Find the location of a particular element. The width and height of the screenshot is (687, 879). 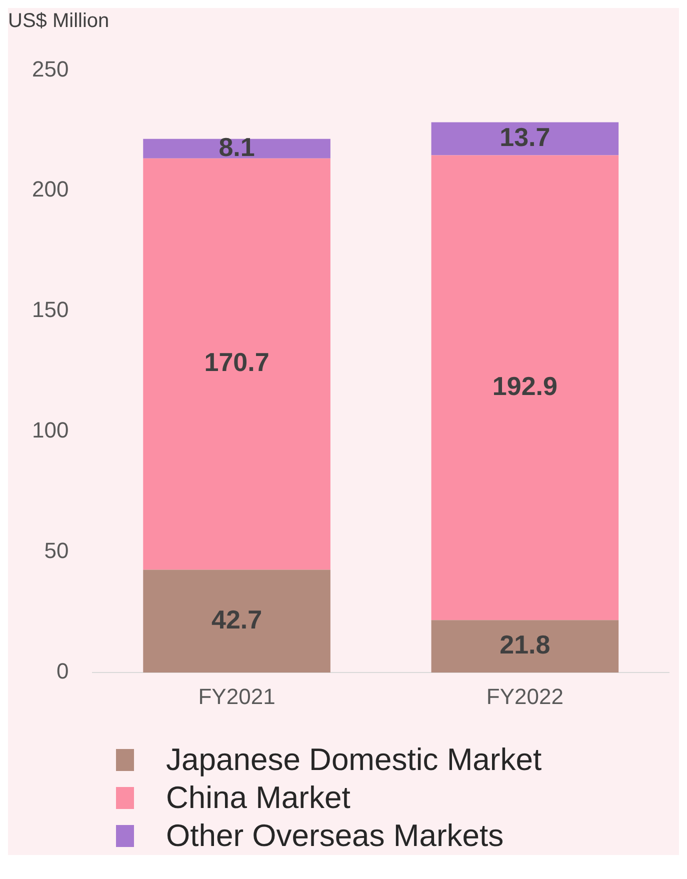

data-label: 13.7 is located at coordinates (525, 137).